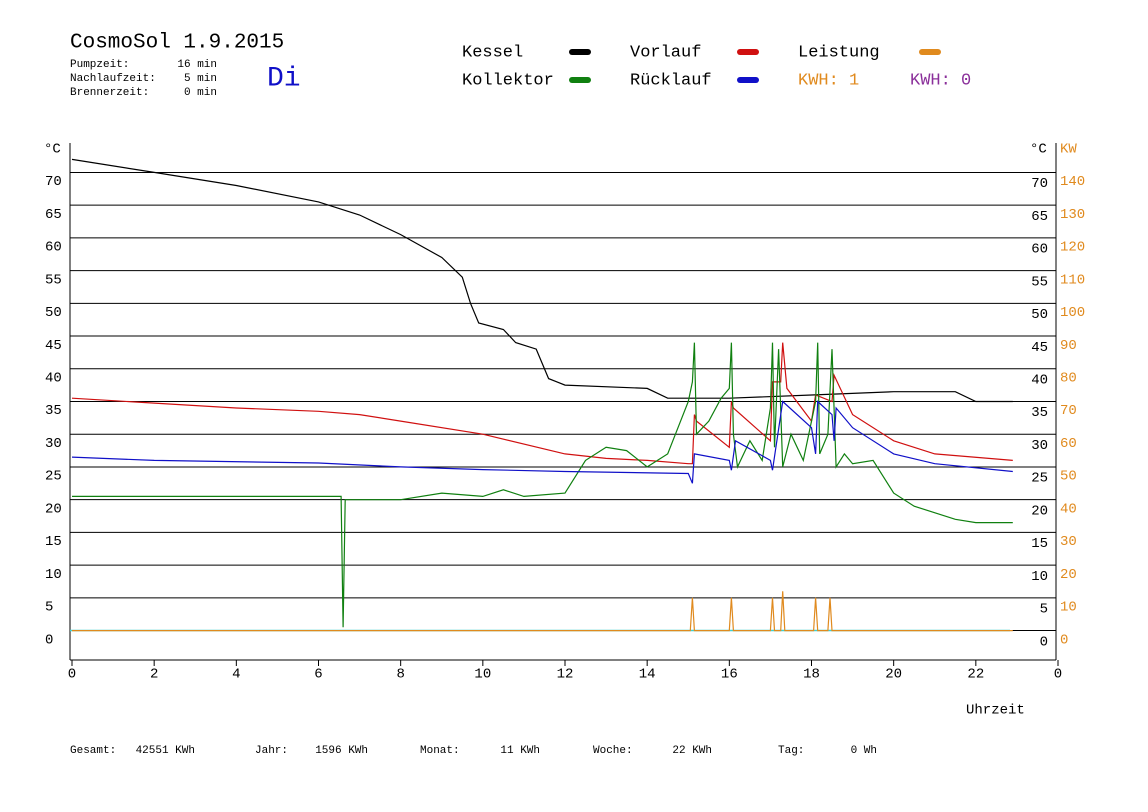 The height and width of the screenshot is (812, 1148). I want to click on x-axis-label: Uhrzeit, so click(995, 711).